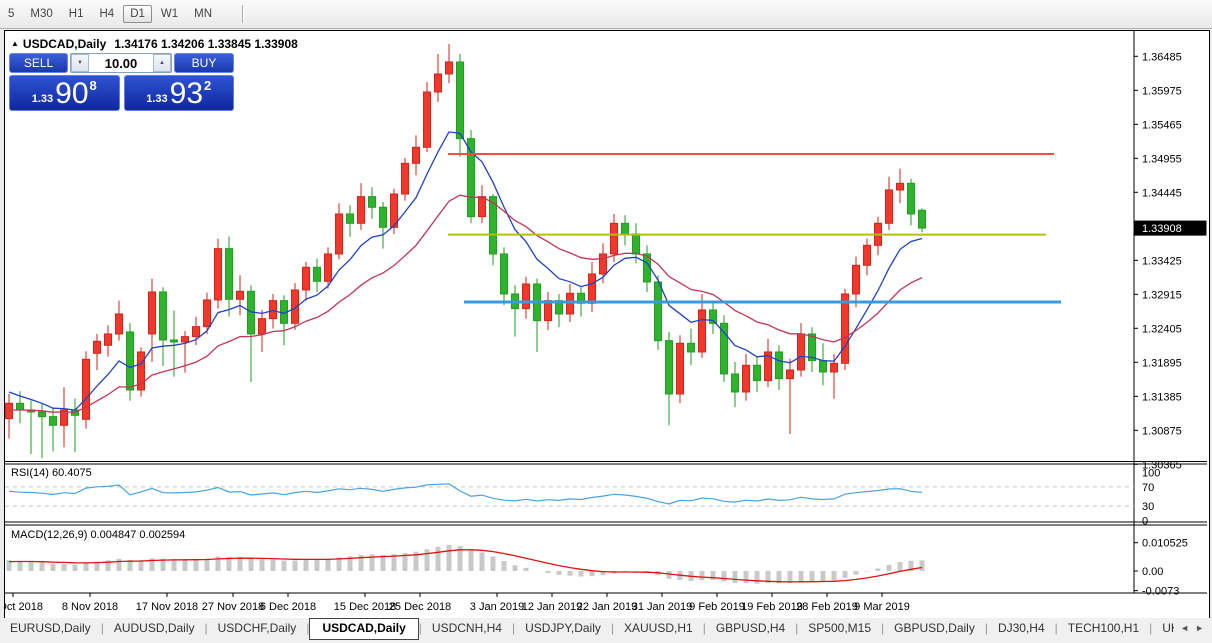 Image resolution: width=1212 pixels, height=643 pixels. What do you see at coordinates (203, 14) in the screenshot?
I see `timeframe-button-MN: MN` at bounding box center [203, 14].